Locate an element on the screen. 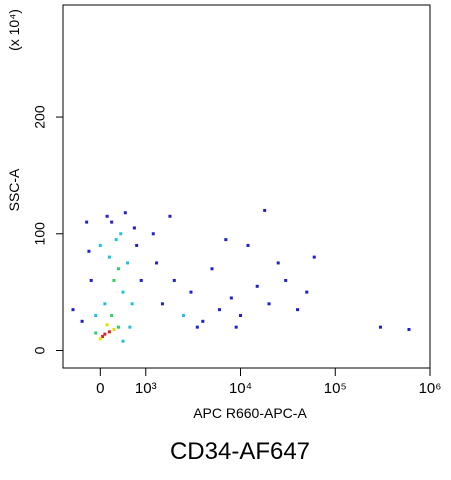  x-tick-label: 10³ is located at coordinates (146, 388).